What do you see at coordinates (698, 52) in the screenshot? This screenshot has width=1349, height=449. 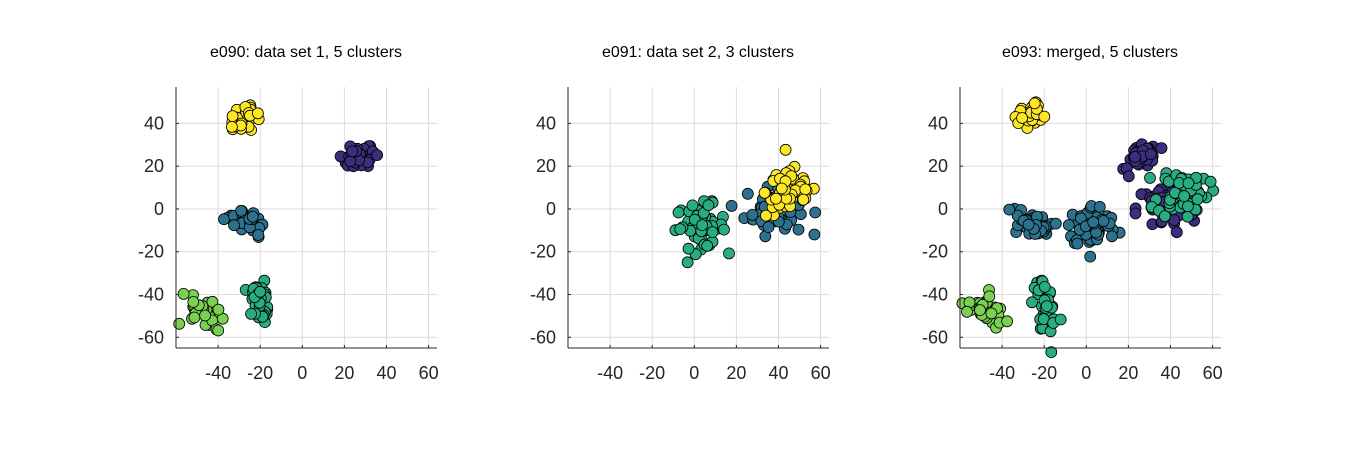 I see `chart-title-2: e091: data set 2, 3 clusters` at bounding box center [698, 52].